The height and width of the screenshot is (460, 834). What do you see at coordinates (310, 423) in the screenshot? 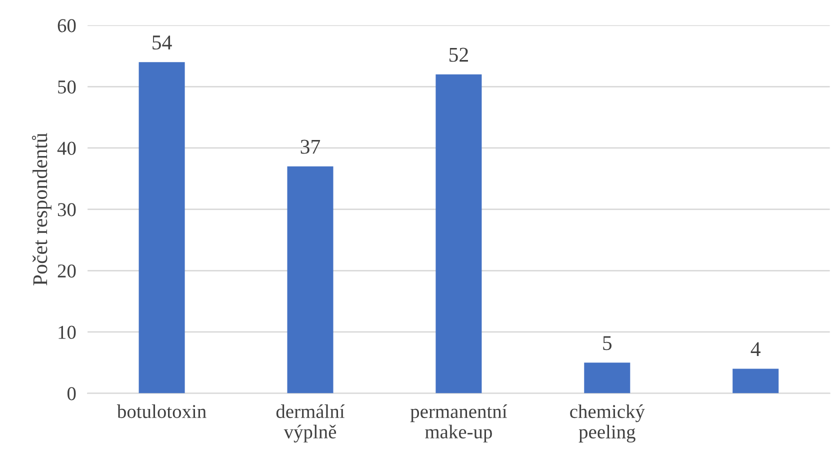
I see `x-tick-label: dermální výplně` at bounding box center [310, 423].